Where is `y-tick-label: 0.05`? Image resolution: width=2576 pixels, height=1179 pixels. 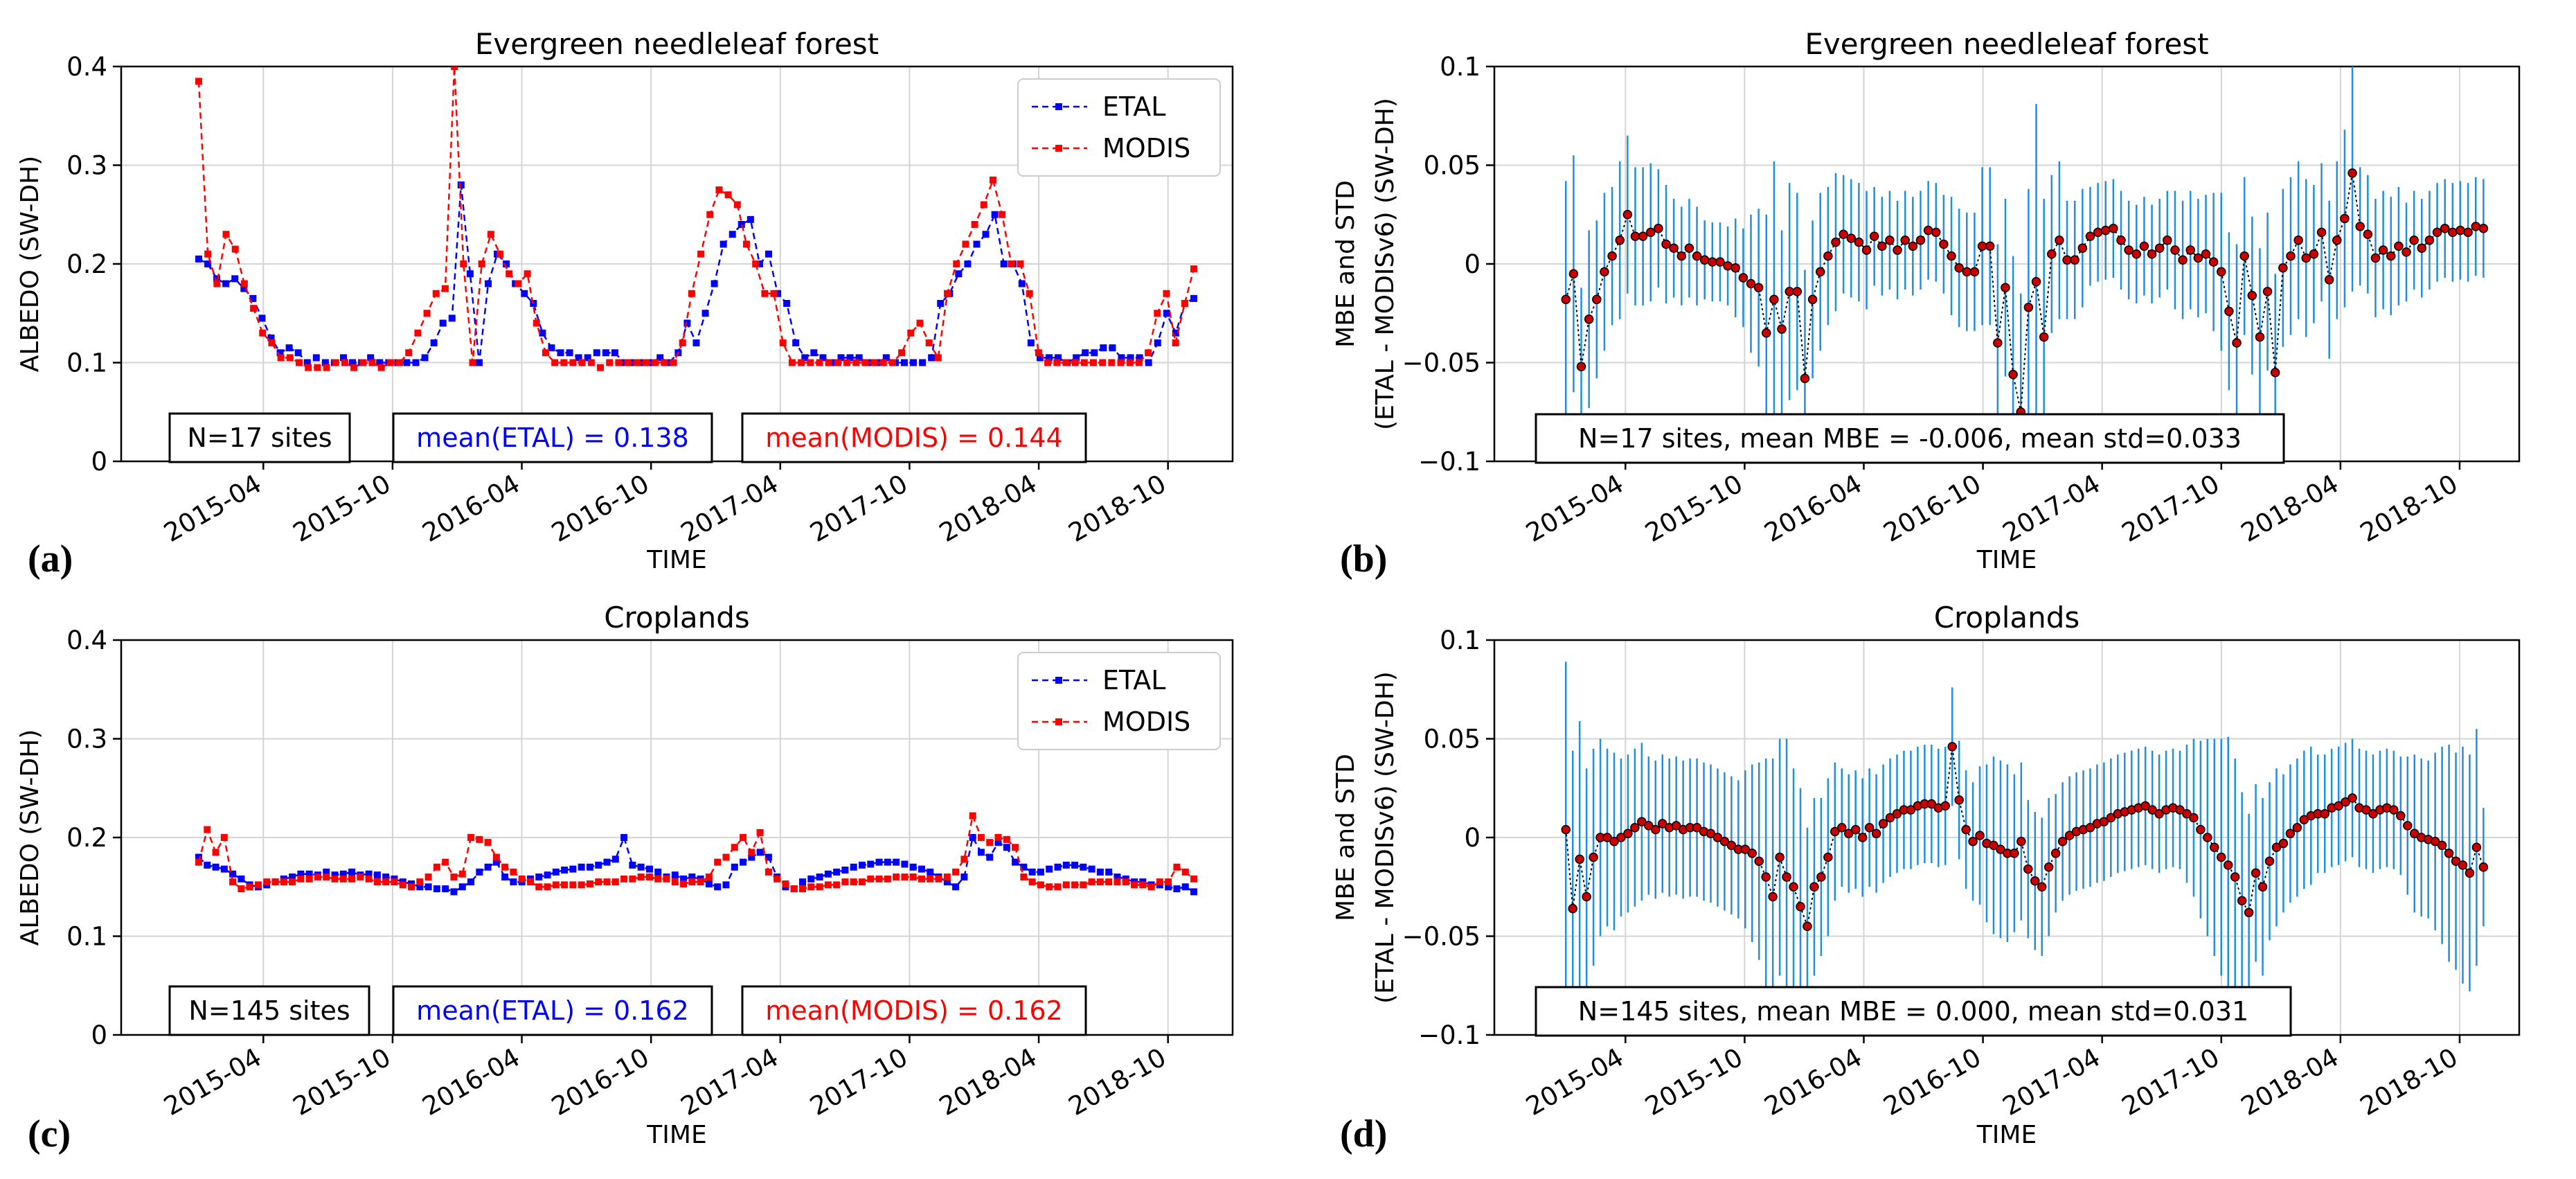
y-tick-label: 0.05 is located at coordinates (1452, 739).